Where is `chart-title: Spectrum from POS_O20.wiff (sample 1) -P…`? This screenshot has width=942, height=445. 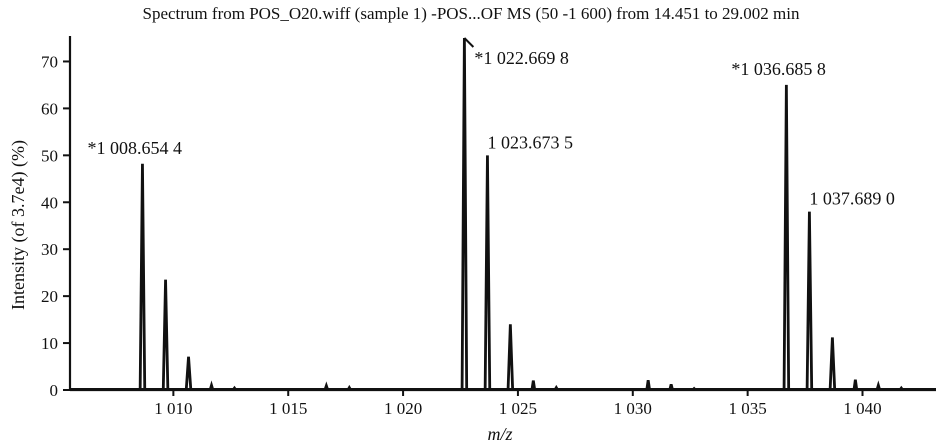 chart-title: Spectrum from POS_O20.wiff (sample 1) -P… is located at coordinates (471, 13).